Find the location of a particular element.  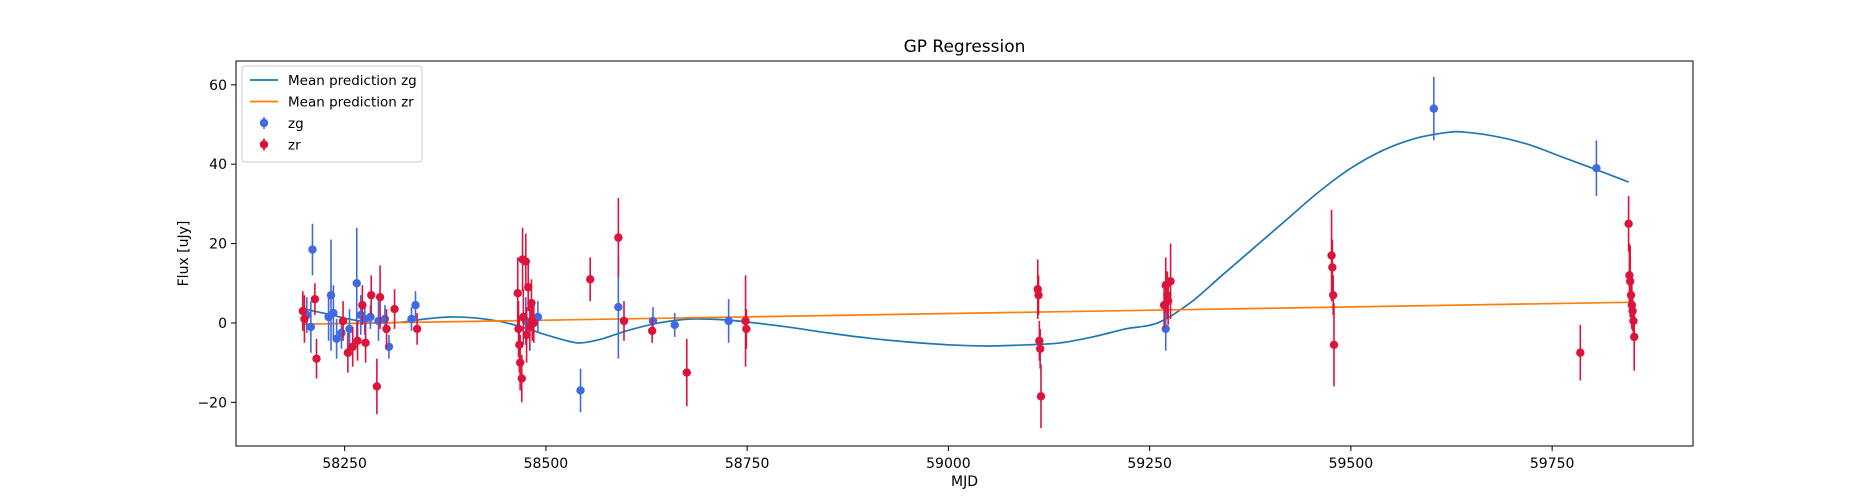

legend-label: zg is located at coordinates (296, 124).